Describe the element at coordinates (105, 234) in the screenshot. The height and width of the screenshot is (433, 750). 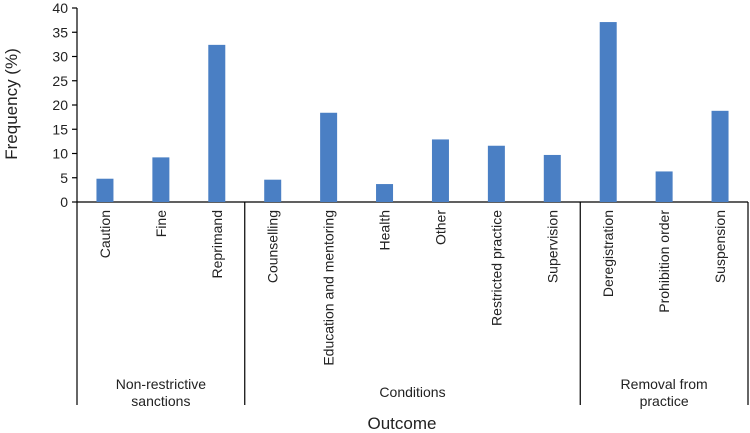
I see `category-label: Caution` at that location.